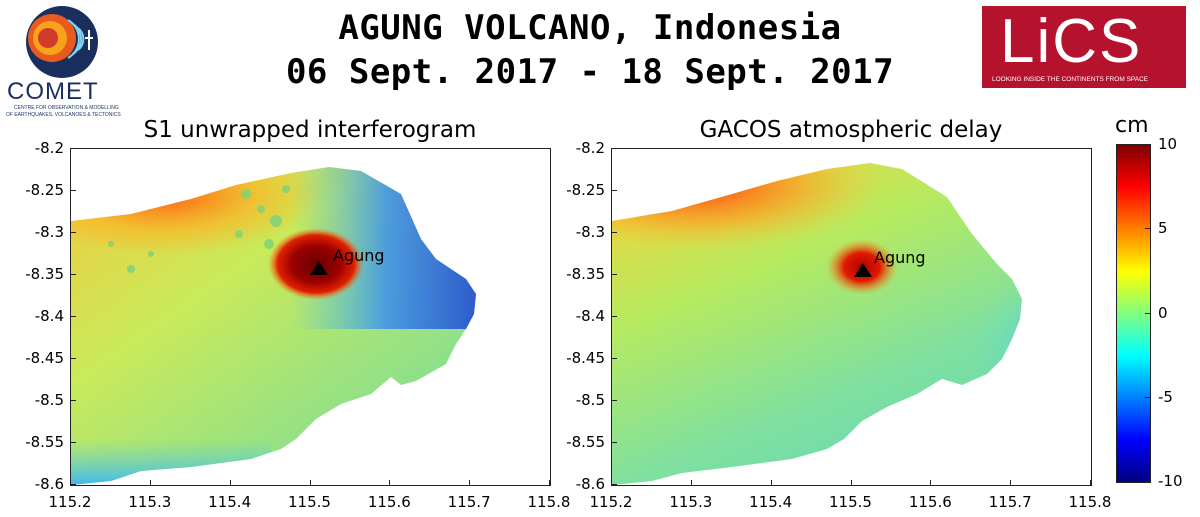 This screenshot has width=1200, height=517. What do you see at coordinates (691, 502) in the screenshot?
I see `x-tick-label-right: 115.3` at bounding box center [691, 502].